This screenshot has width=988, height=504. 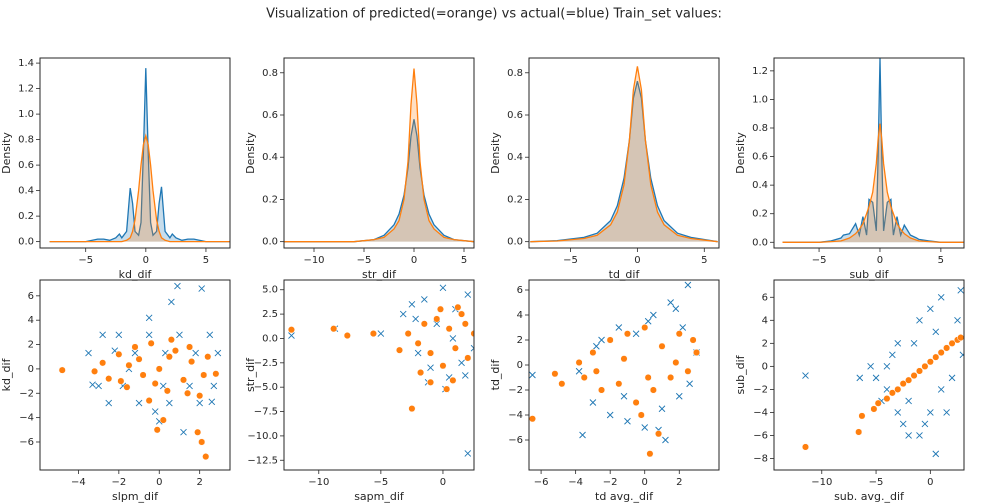 I want to click on y-tick-label: −2.5, so click(x=266, y=363).